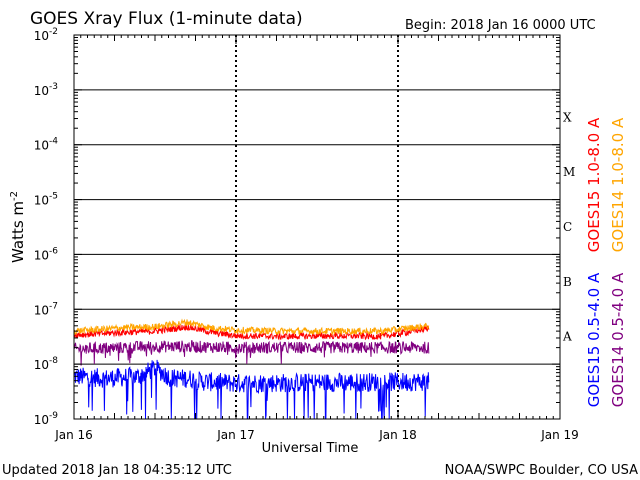  What do you see at coordinates (53, 416) in the screenshot?
I see `y-tick-exponent: -9` at bounding box center [53, 416].